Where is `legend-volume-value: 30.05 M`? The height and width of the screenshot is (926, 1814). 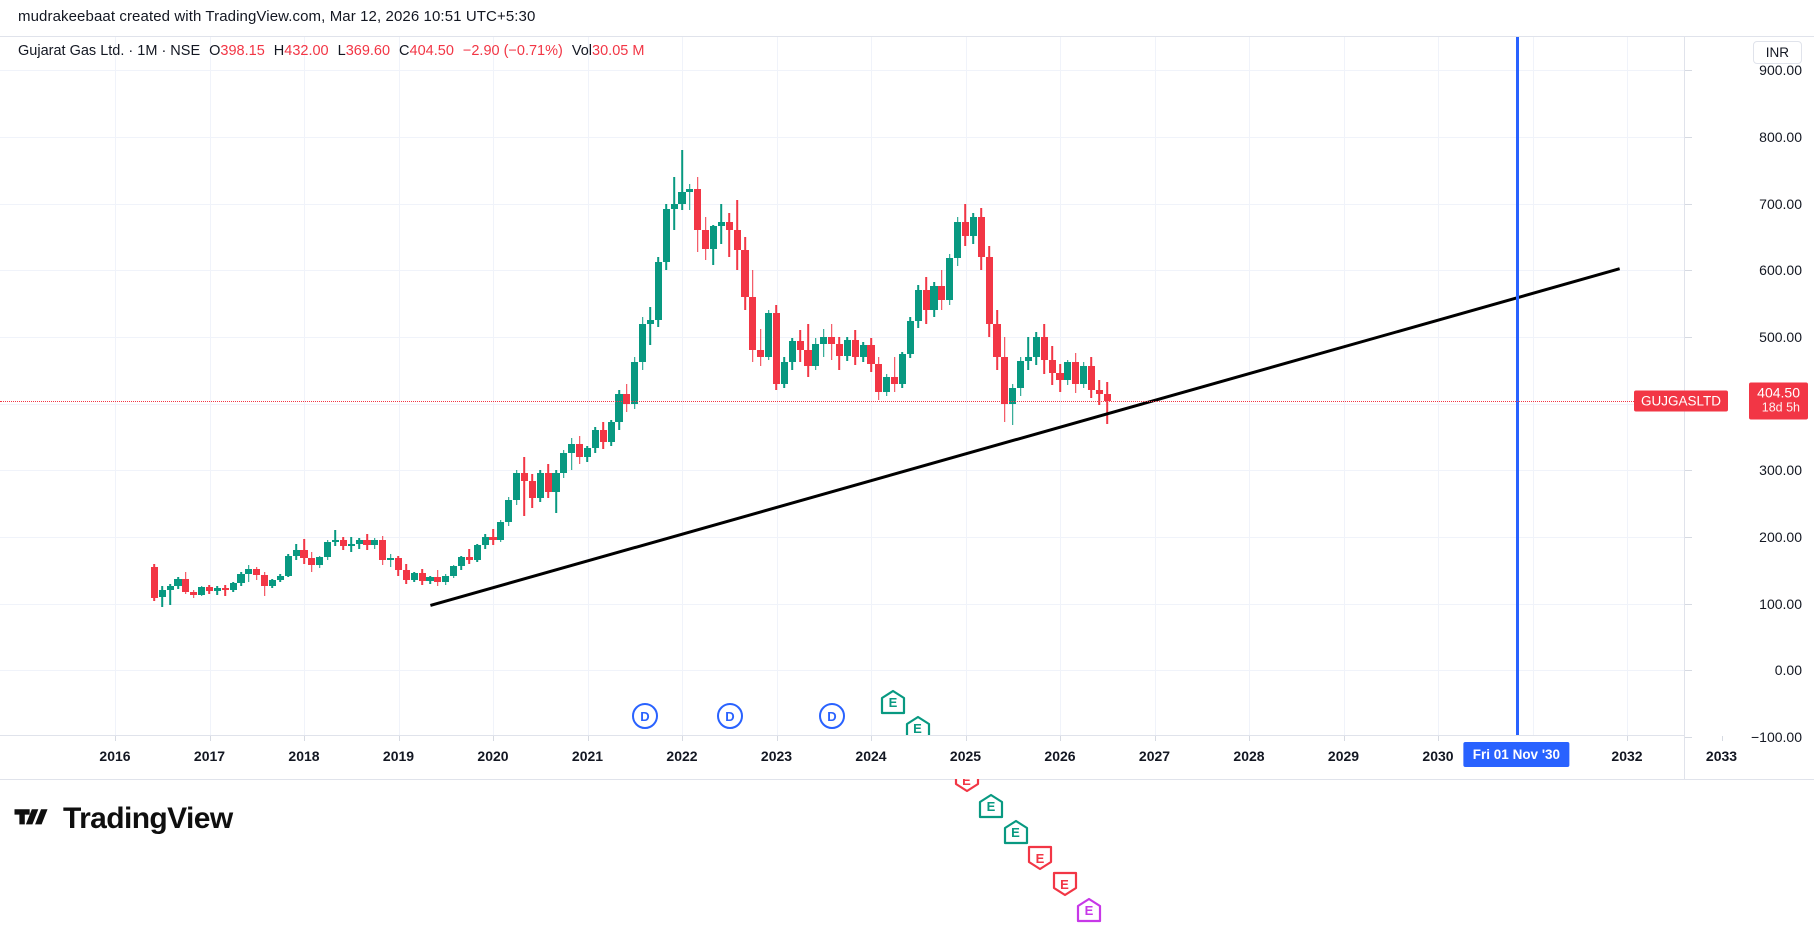
legend-volume-value: 30.05 M is located at coordinates (618, 51).